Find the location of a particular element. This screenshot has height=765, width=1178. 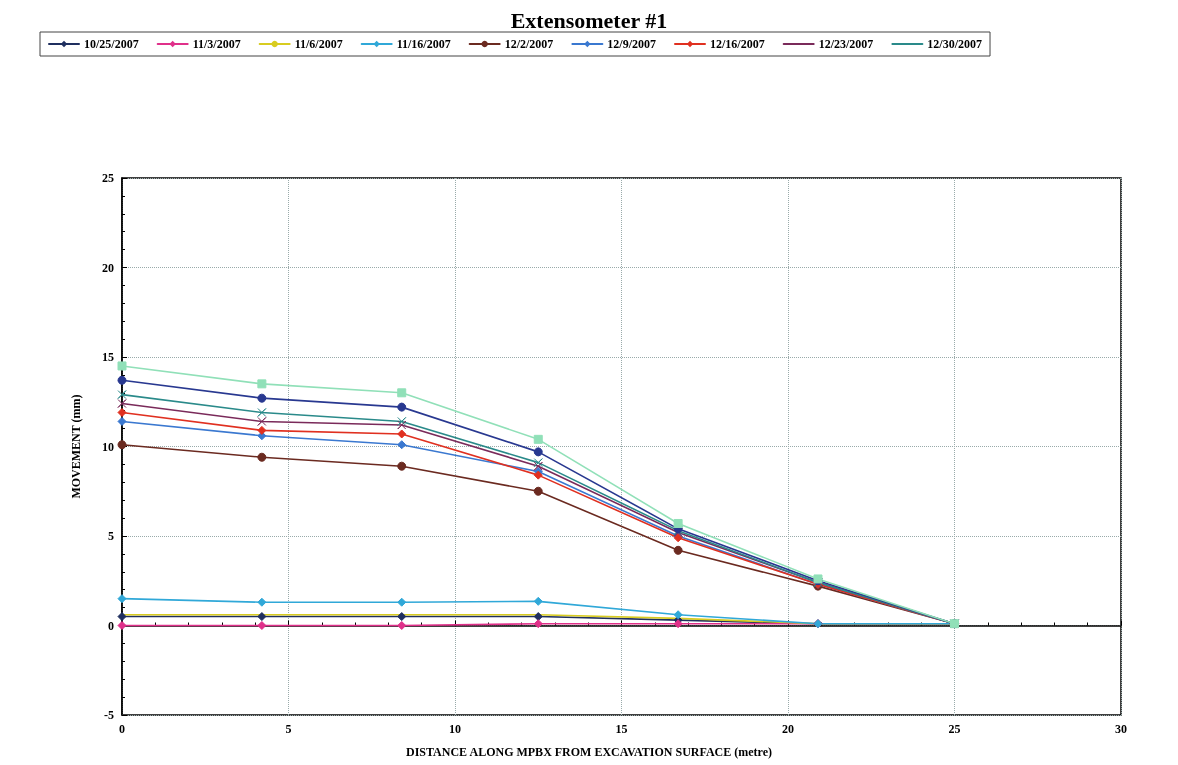

y-tick-label: 5 is located at coordinates (111, 536).